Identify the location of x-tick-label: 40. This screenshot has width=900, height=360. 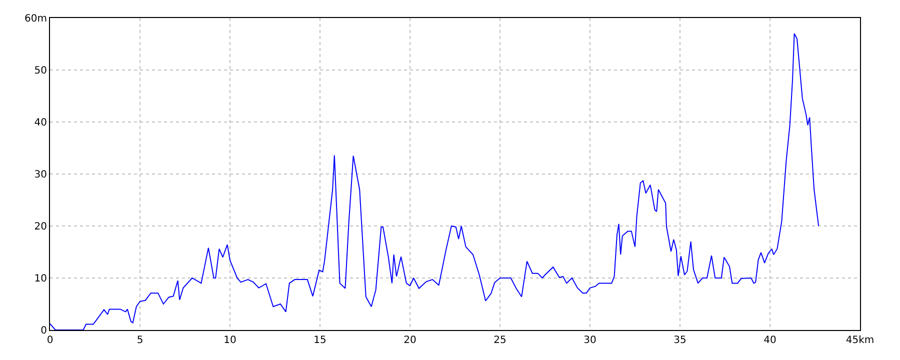
(770, 340).